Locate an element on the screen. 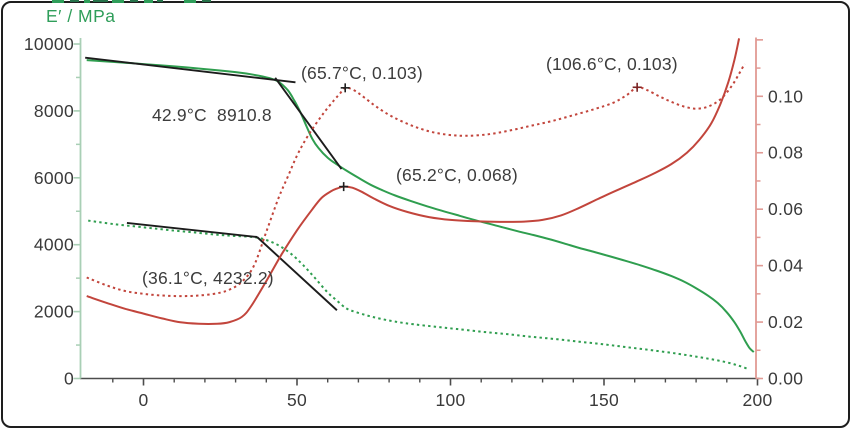 This screenshot has height=436, width=855. tangent-onset-baseline-upper is located at coordinates (190, 70).